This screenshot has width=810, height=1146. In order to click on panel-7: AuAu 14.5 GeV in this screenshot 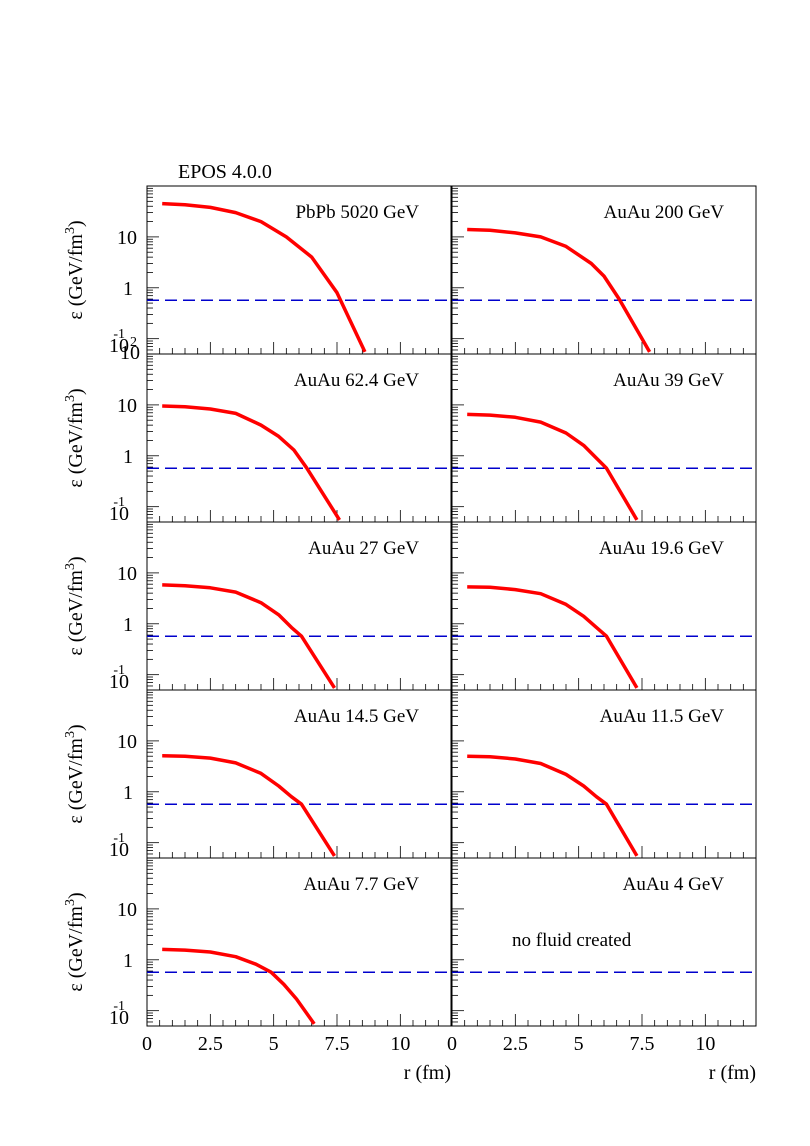, I will do `click(299, 774)`.